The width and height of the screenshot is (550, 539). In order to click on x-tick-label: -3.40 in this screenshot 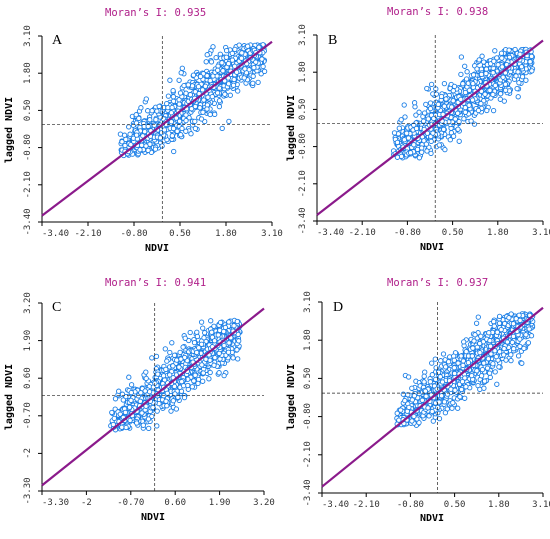, I will do `click(55, 234)`.